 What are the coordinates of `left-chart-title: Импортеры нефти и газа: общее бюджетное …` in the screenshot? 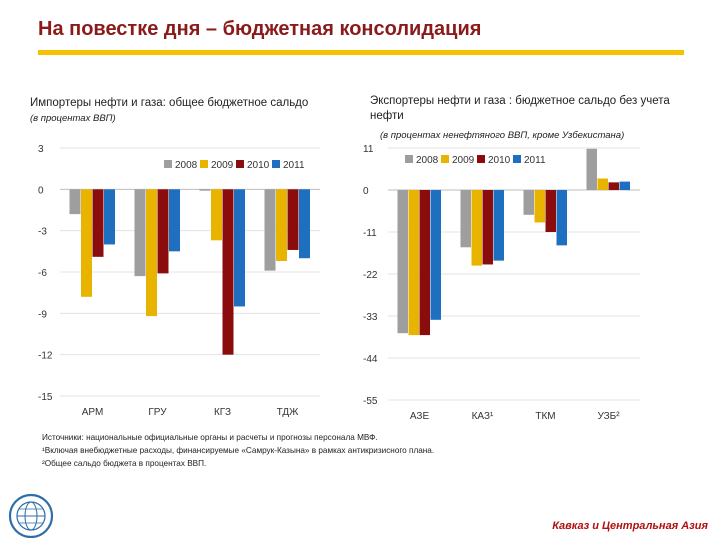 It's located at (169, 103).